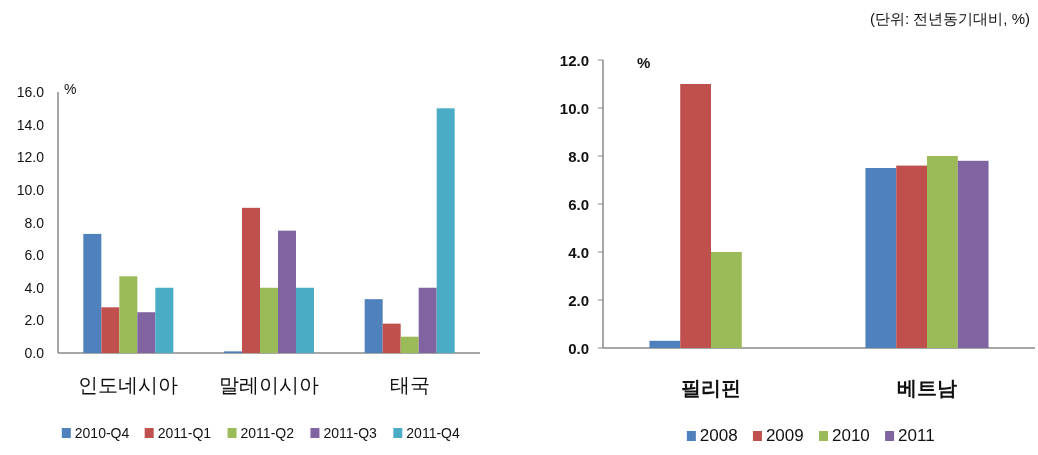  I want to click on y-tick-label: 14.0, so click(30, 124).